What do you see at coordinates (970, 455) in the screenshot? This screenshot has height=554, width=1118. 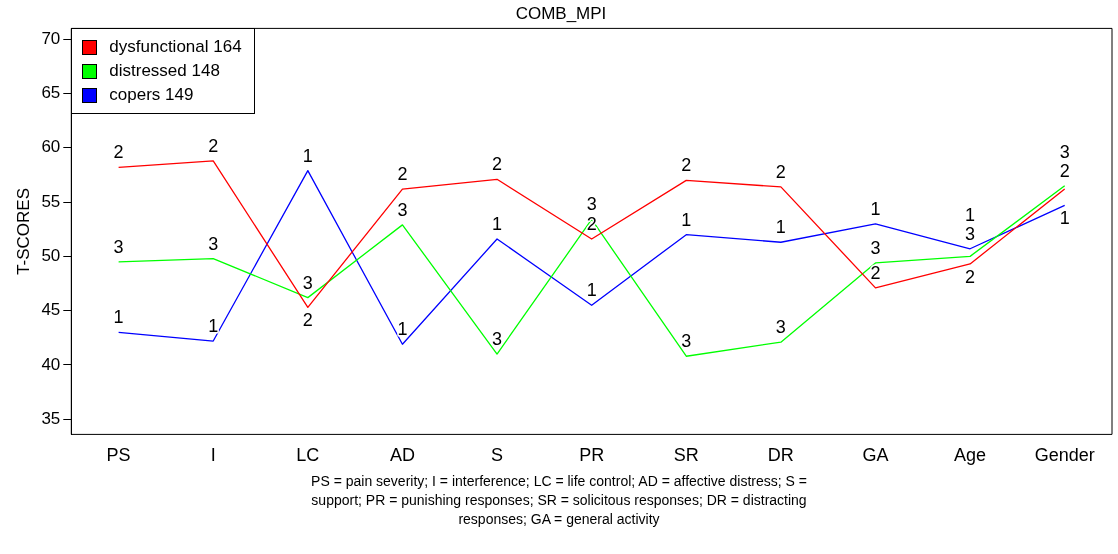 I see `x-tick-label: Age` at bounding box center [970, 455].